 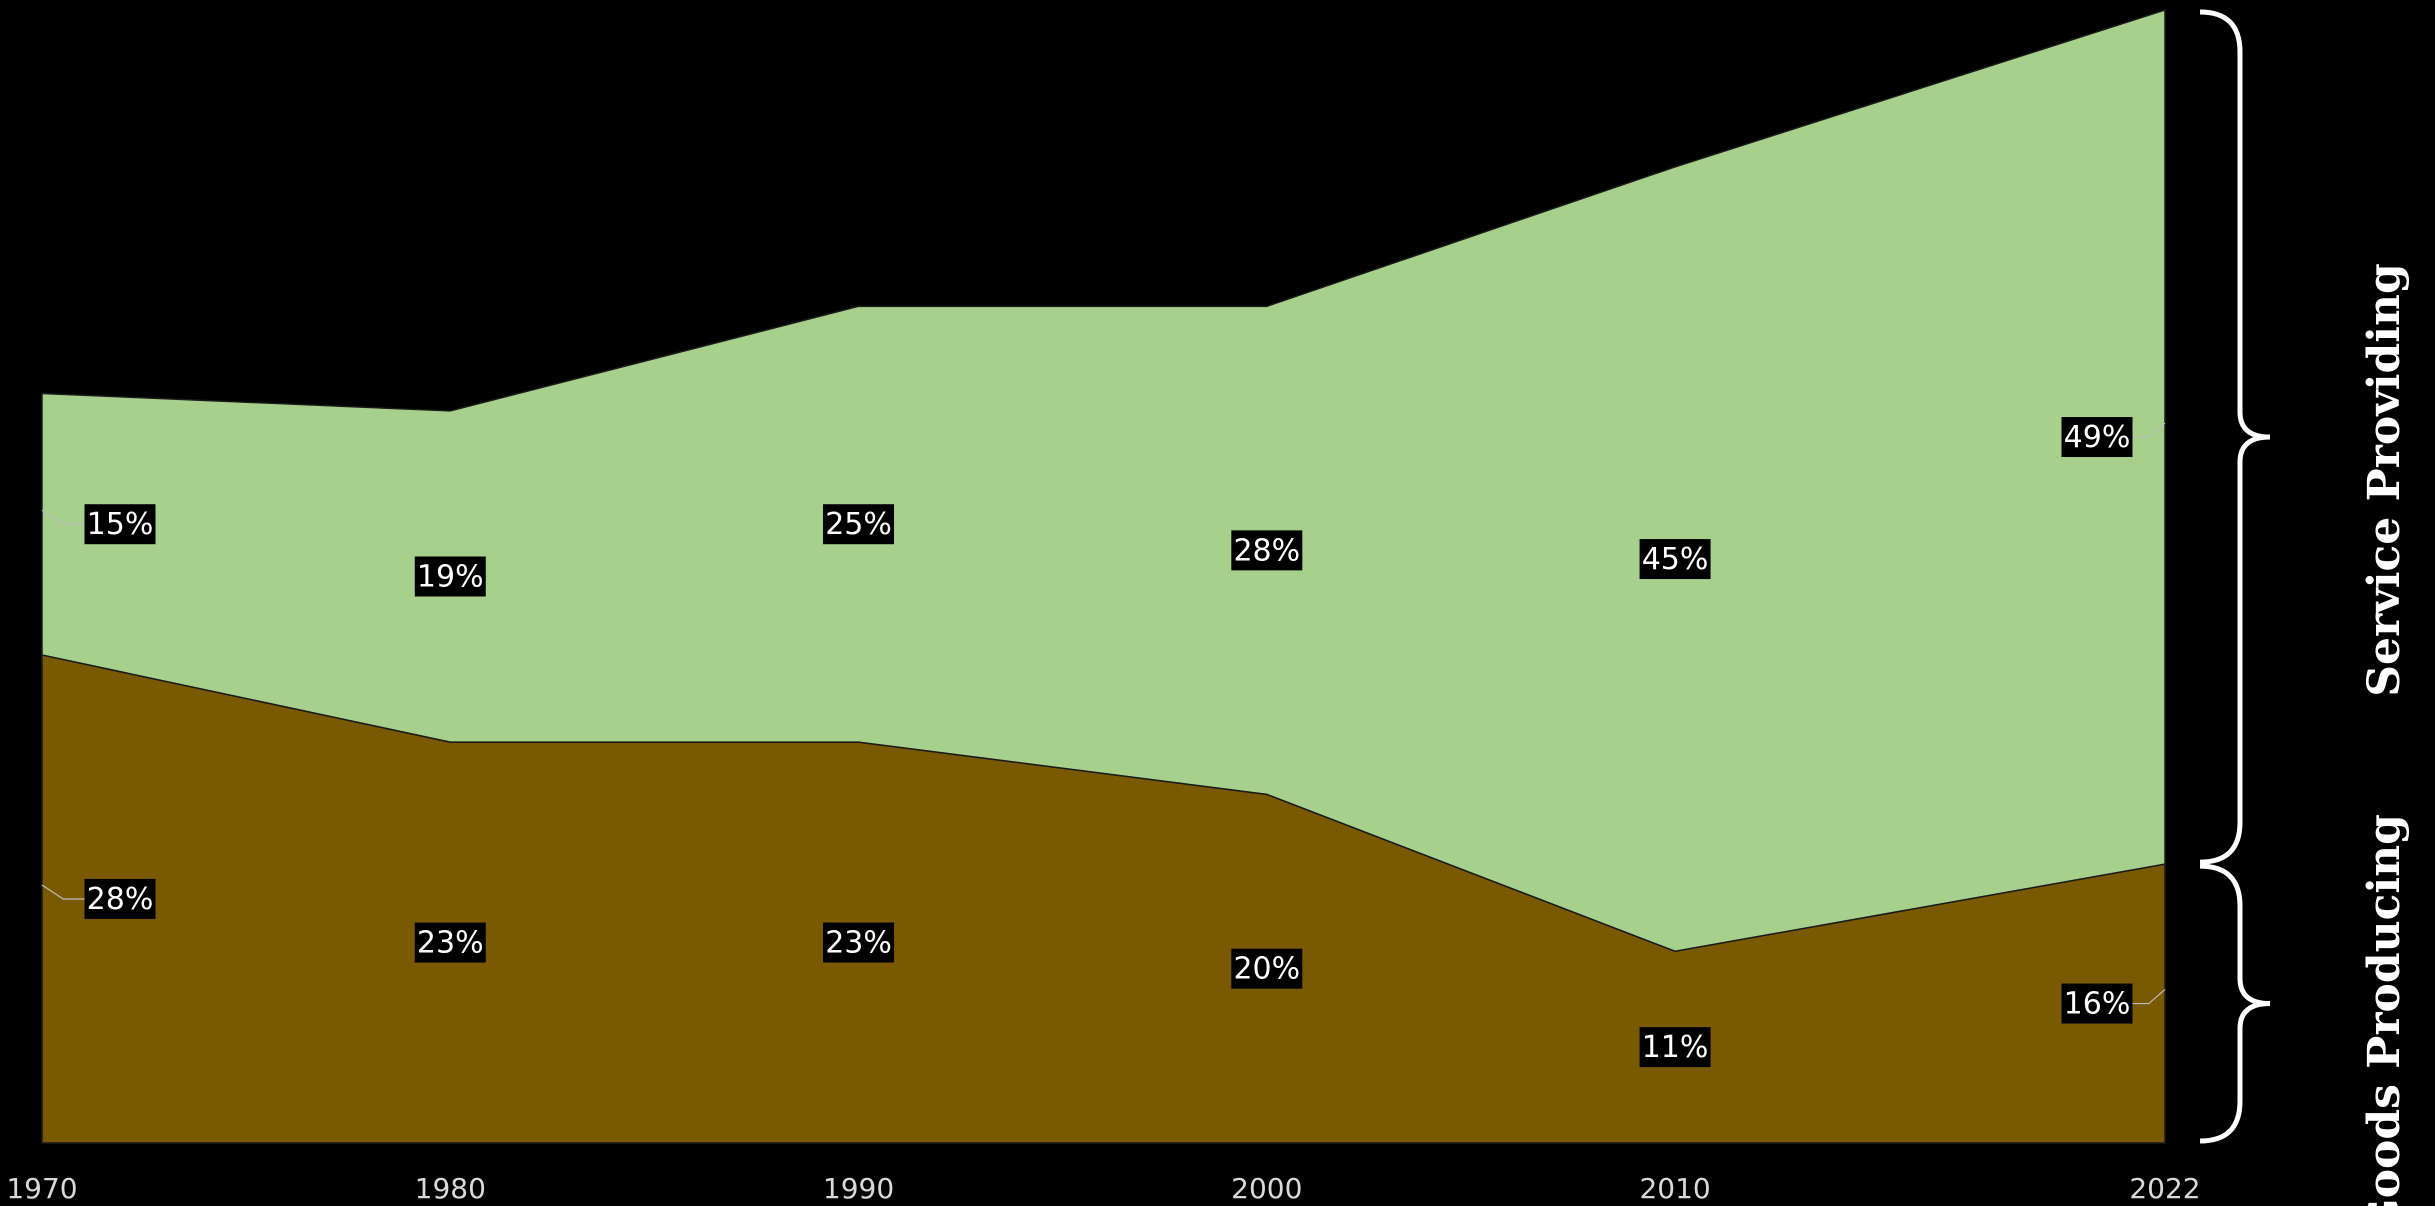 I want to click on data-label-box-s1-1980, so click(x=450, y=576).